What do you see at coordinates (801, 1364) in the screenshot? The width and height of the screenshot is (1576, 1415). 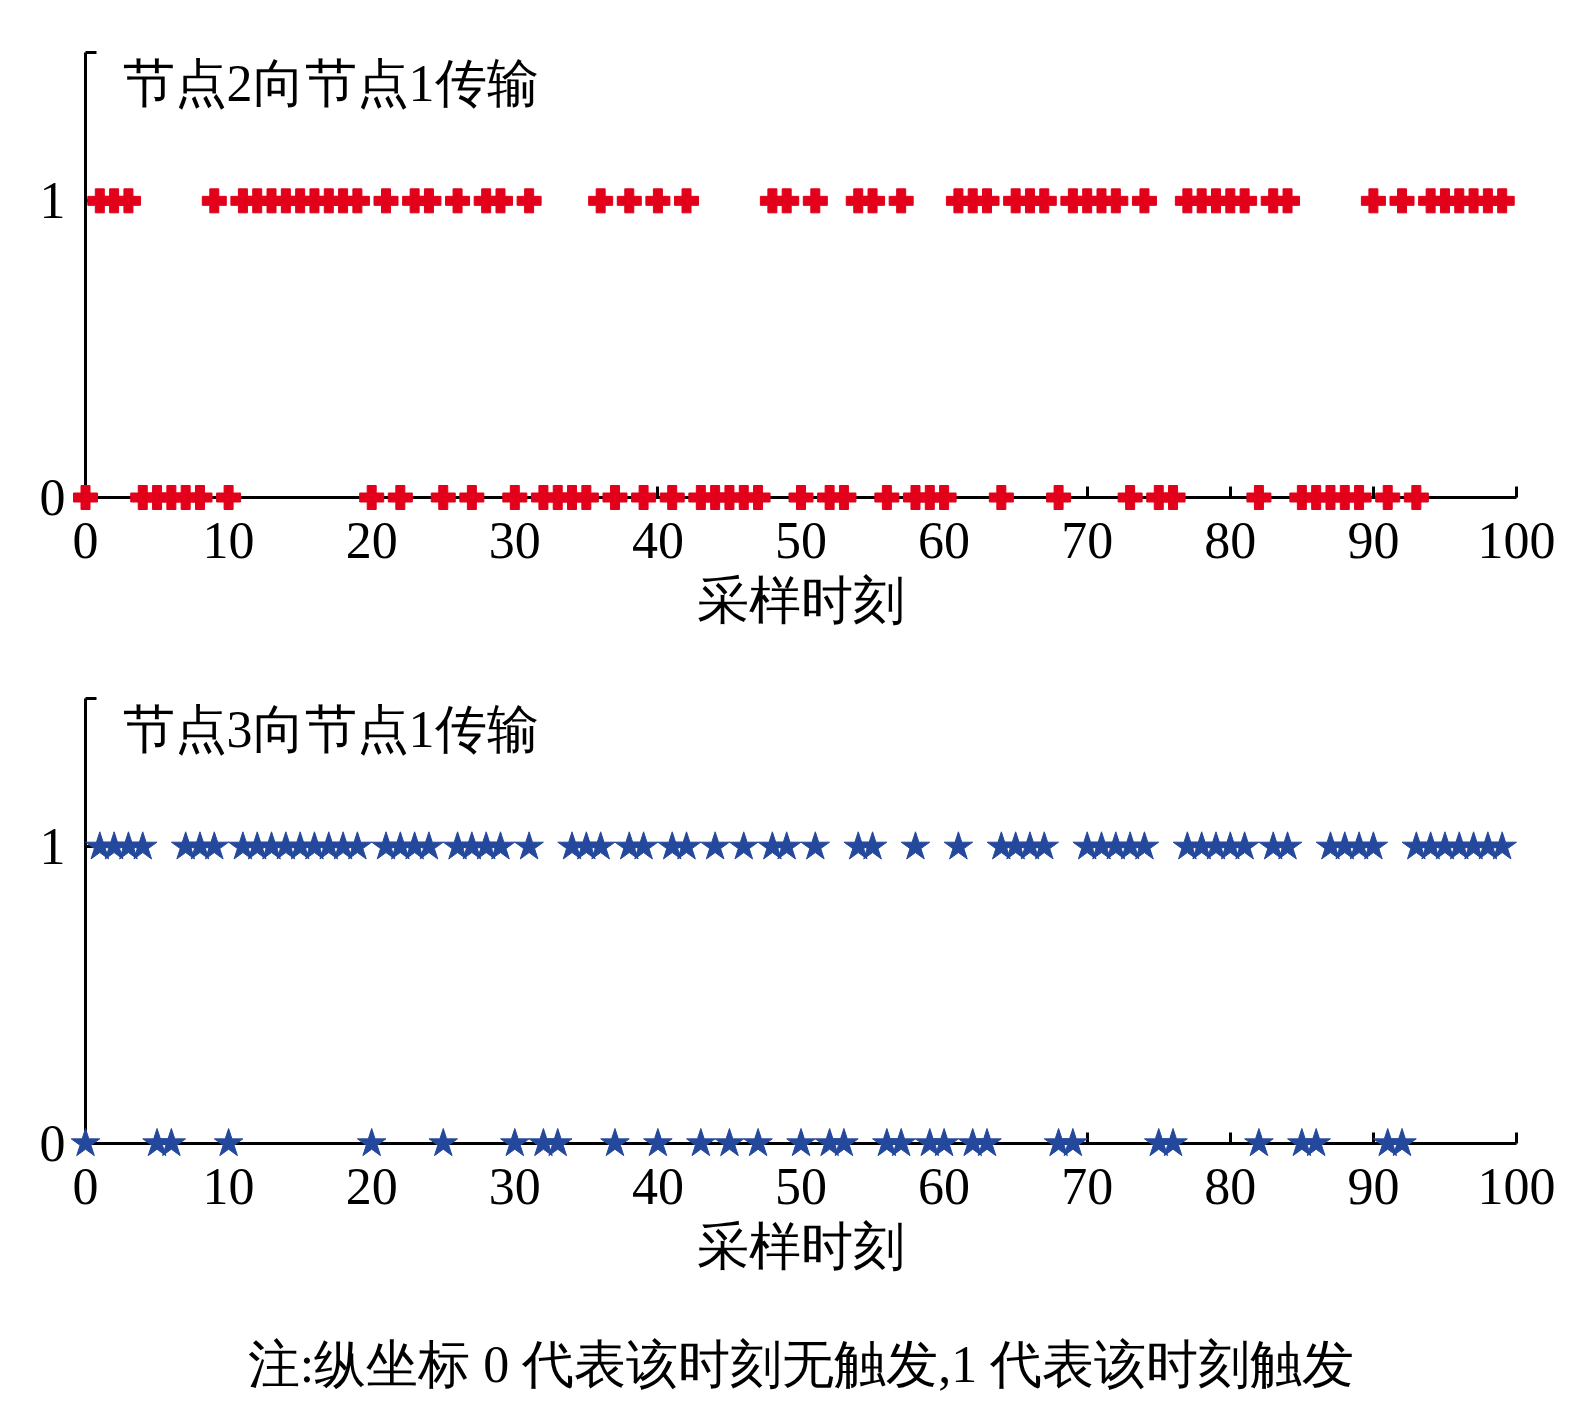 I see `text: 注:纵坐标 0 代表该时刻无触发,1 代表该时刻触发` at bounding box center [801, 1364].